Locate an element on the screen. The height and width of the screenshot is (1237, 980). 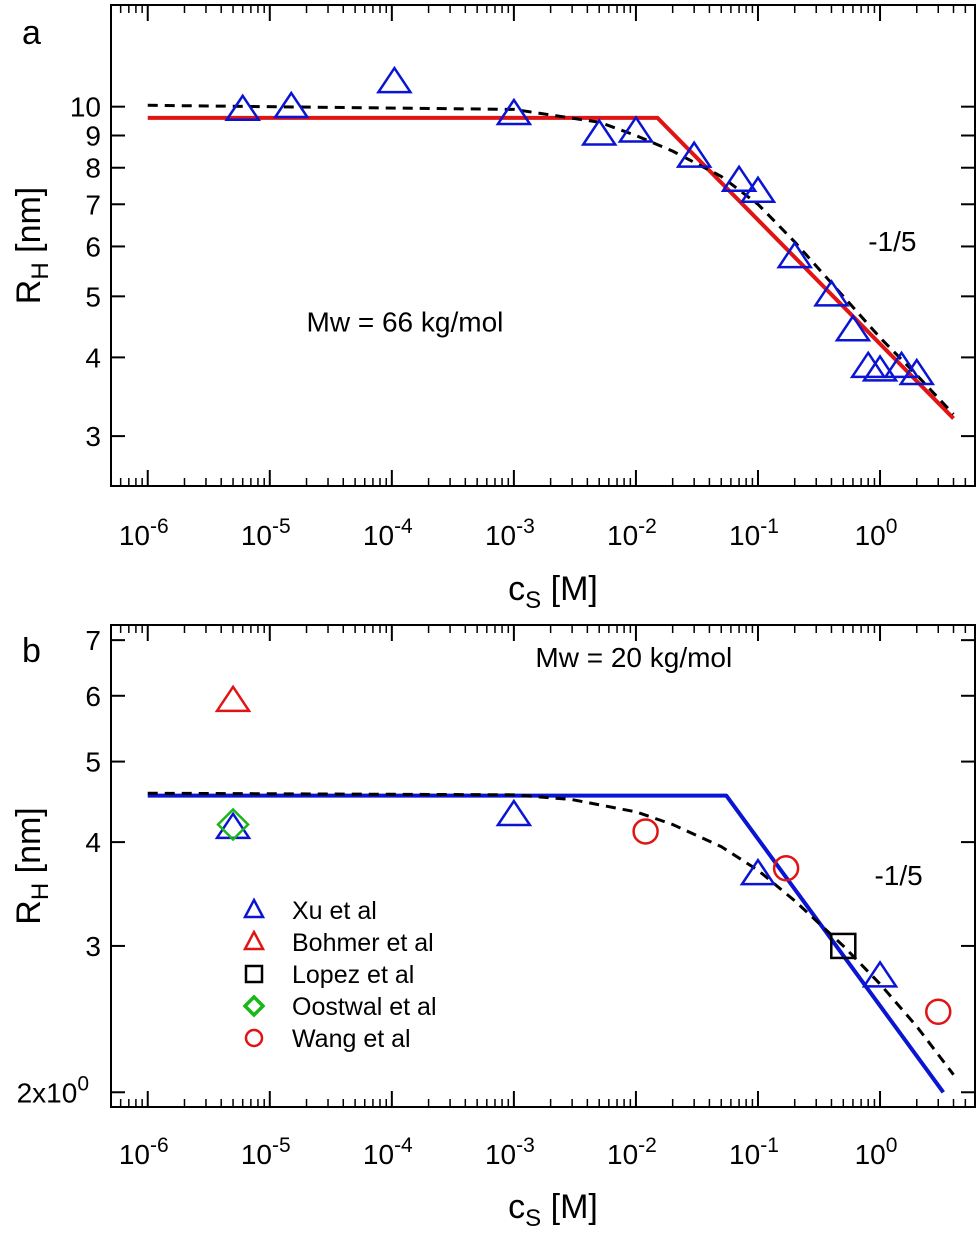
legend-item: Bohmer et al is located at coordinates (338, 943).